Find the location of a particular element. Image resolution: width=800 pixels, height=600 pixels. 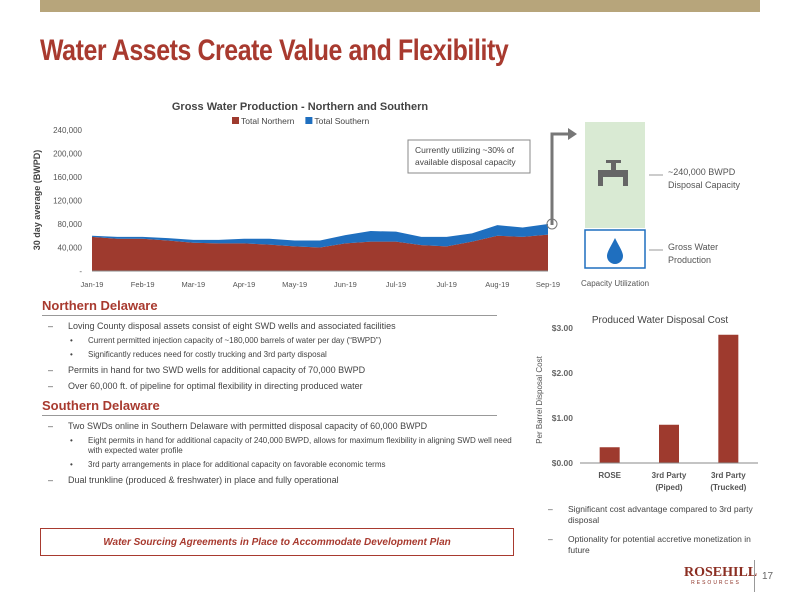

chart-title: Produced Water Disposal Cost is located at coordinates (660, 320).